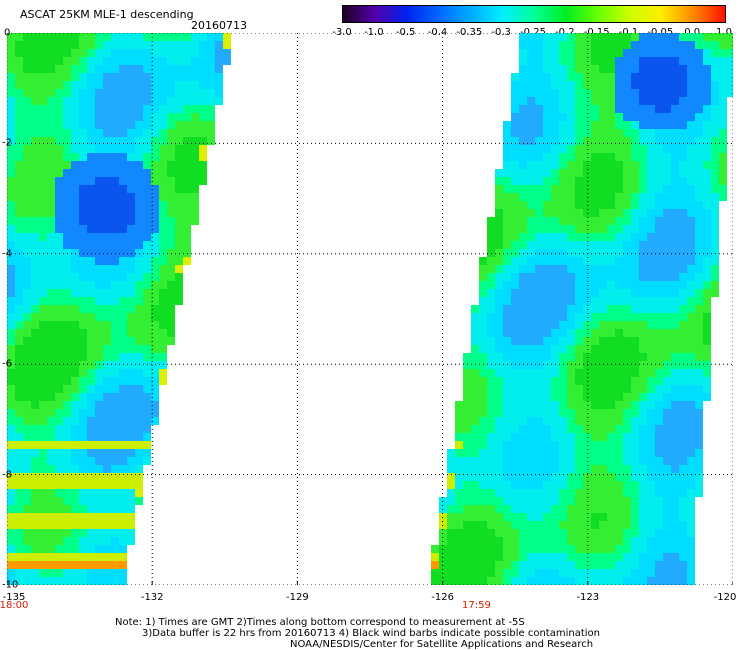 Image resolution: width=740 pixels, height=650 pixels. Describe the element at coordinates (437, 32) in the screenshot. I see `colorbar-label: -0.4` at that location.